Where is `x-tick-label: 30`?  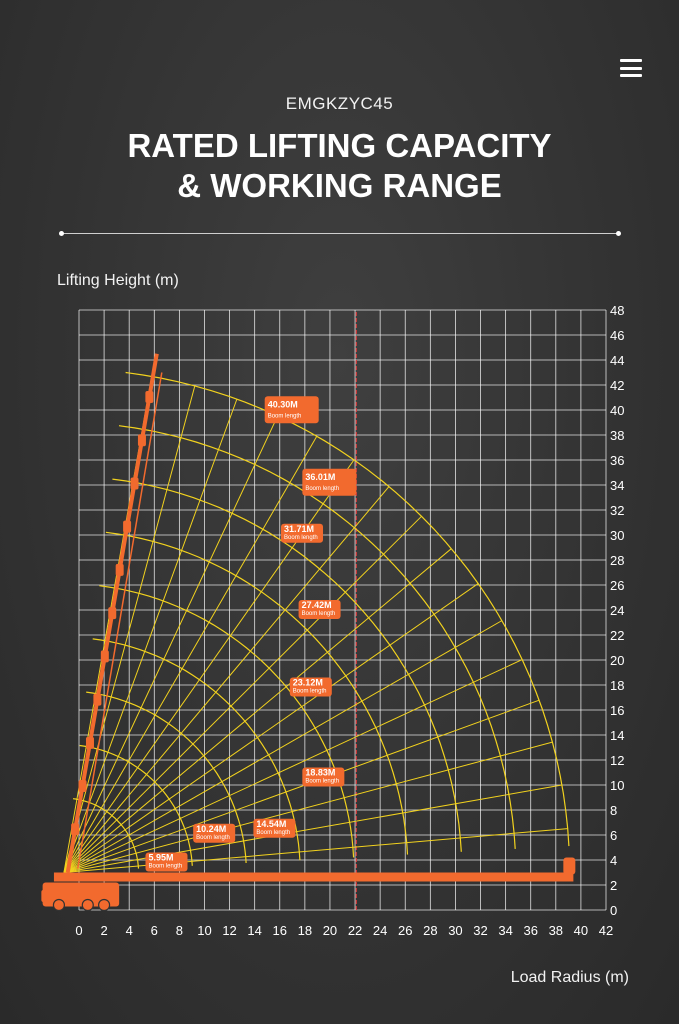
x-tick-label: 30 is located at coordinates (455, 930).